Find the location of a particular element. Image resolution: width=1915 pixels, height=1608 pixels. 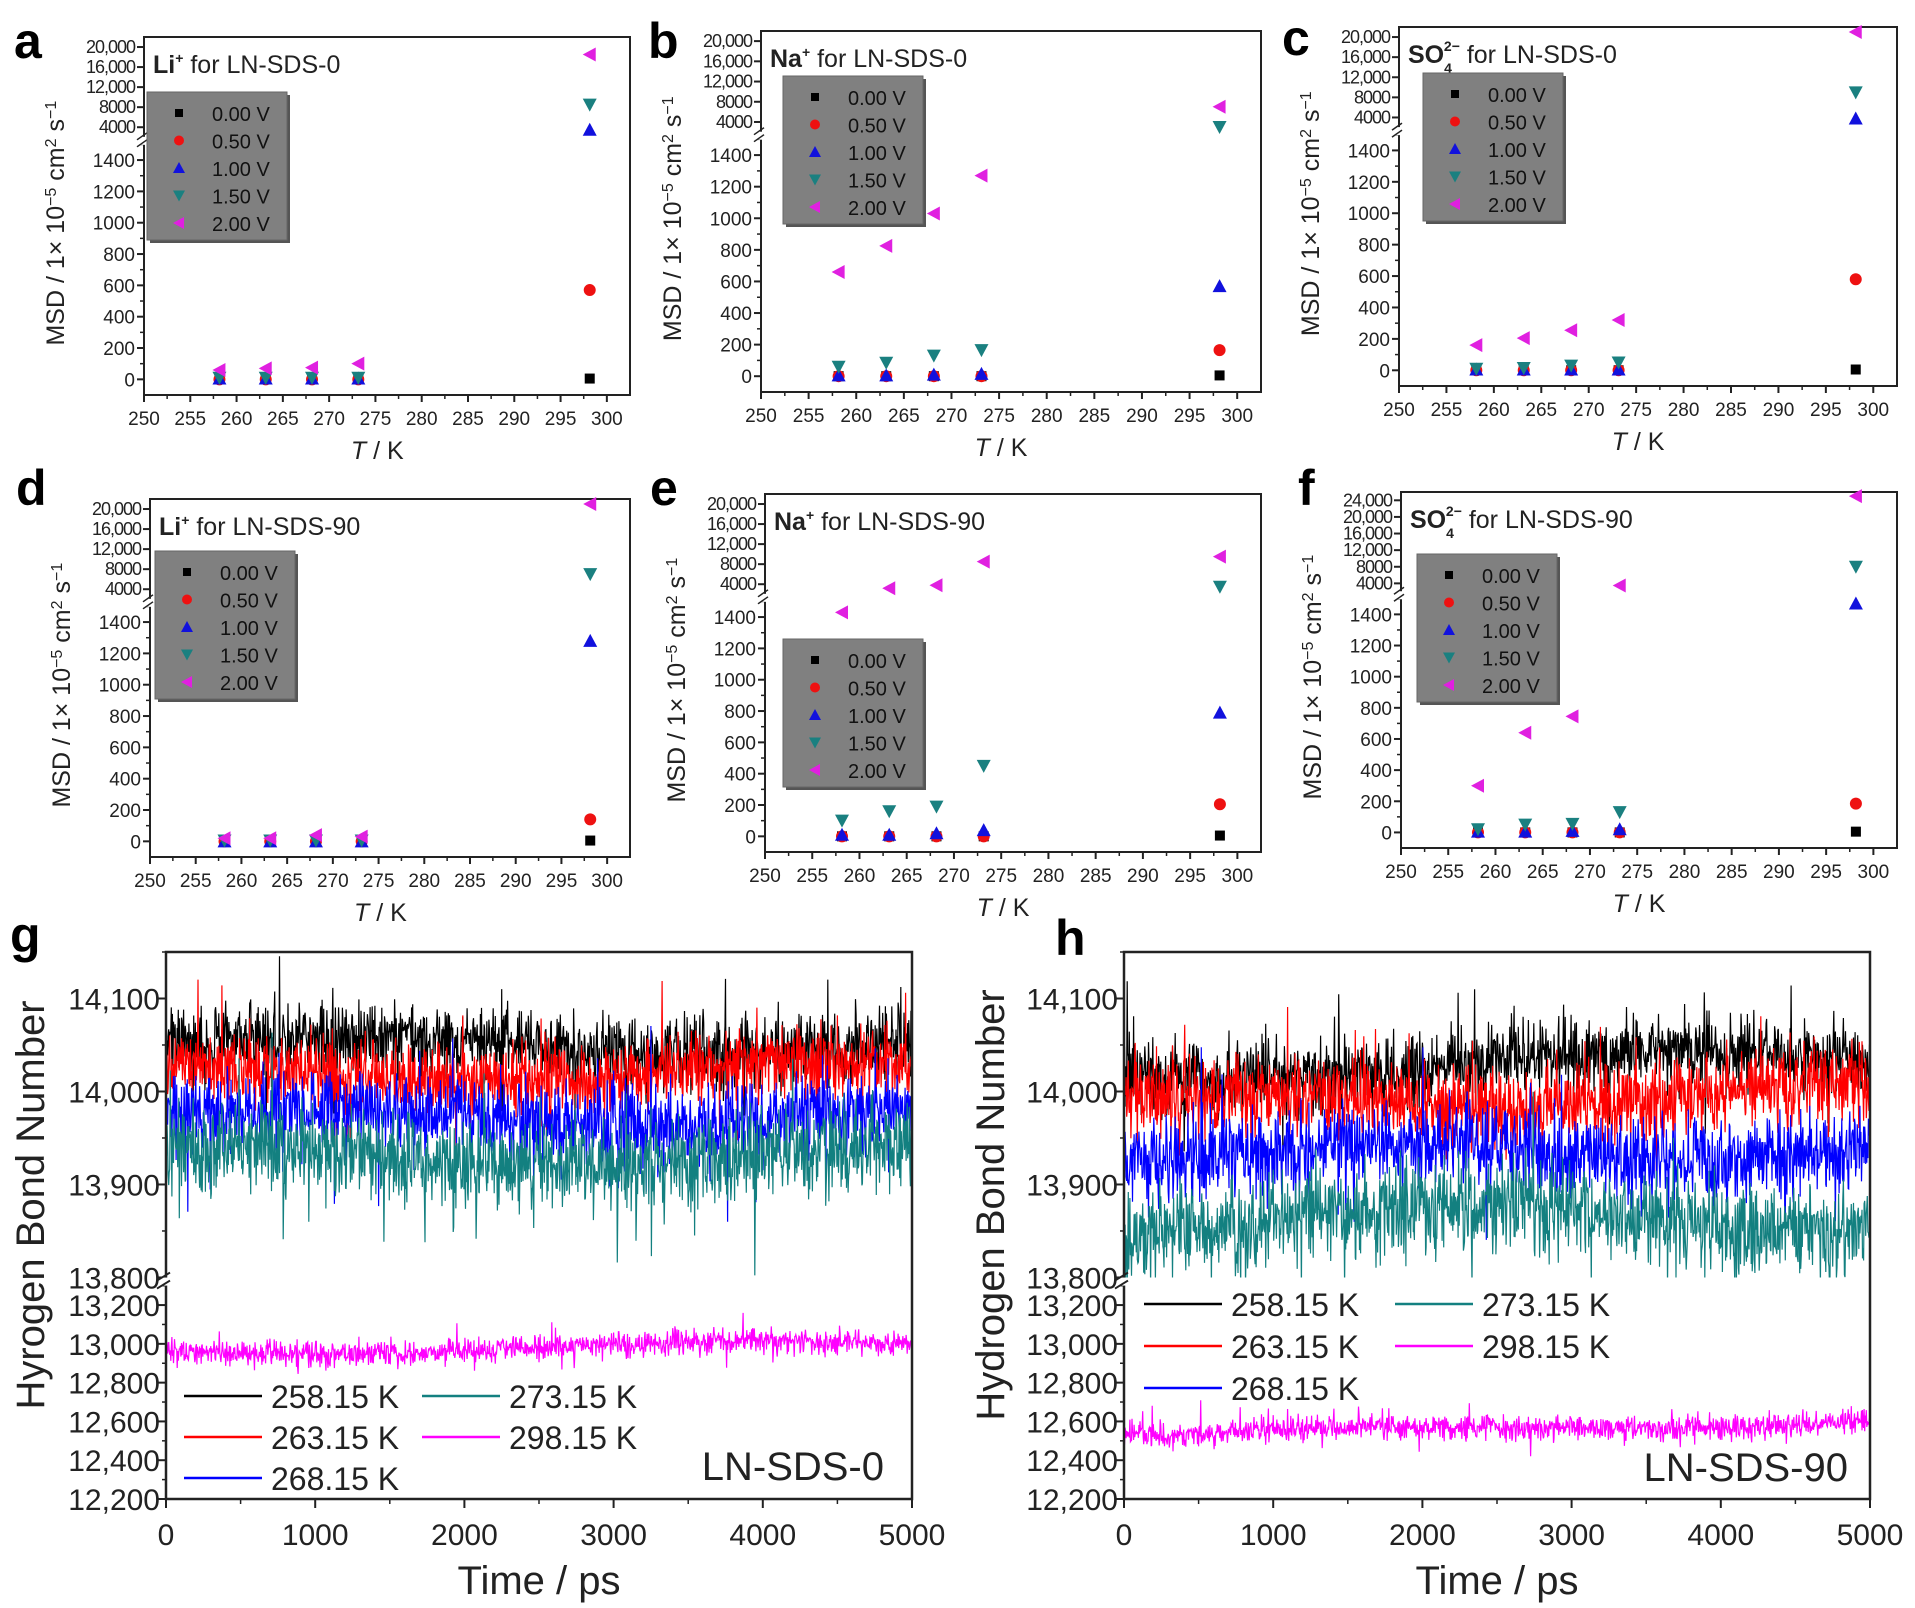

y-axis-title-part: cm is located at coordinates (673, 163).